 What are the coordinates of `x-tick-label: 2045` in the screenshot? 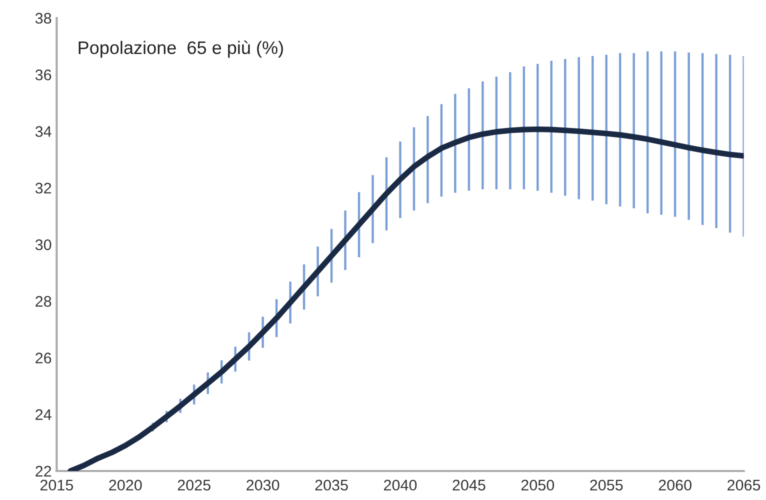 It's located at (469, 485).